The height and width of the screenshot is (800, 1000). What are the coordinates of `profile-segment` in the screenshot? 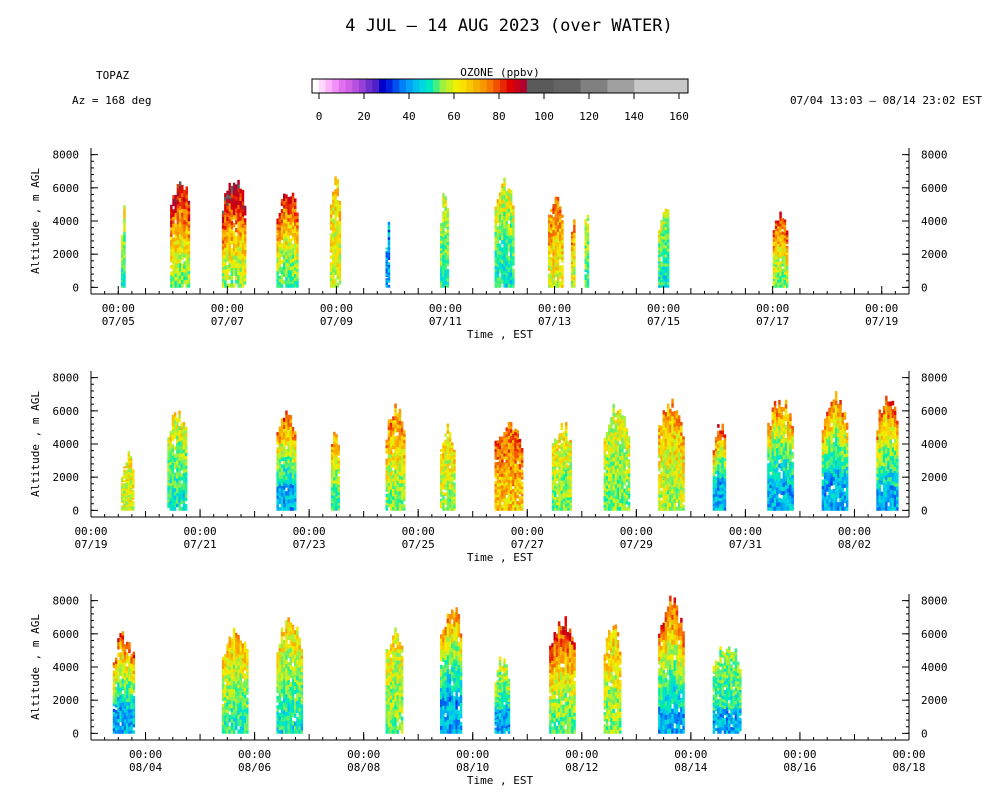 It's located at (287, 240).